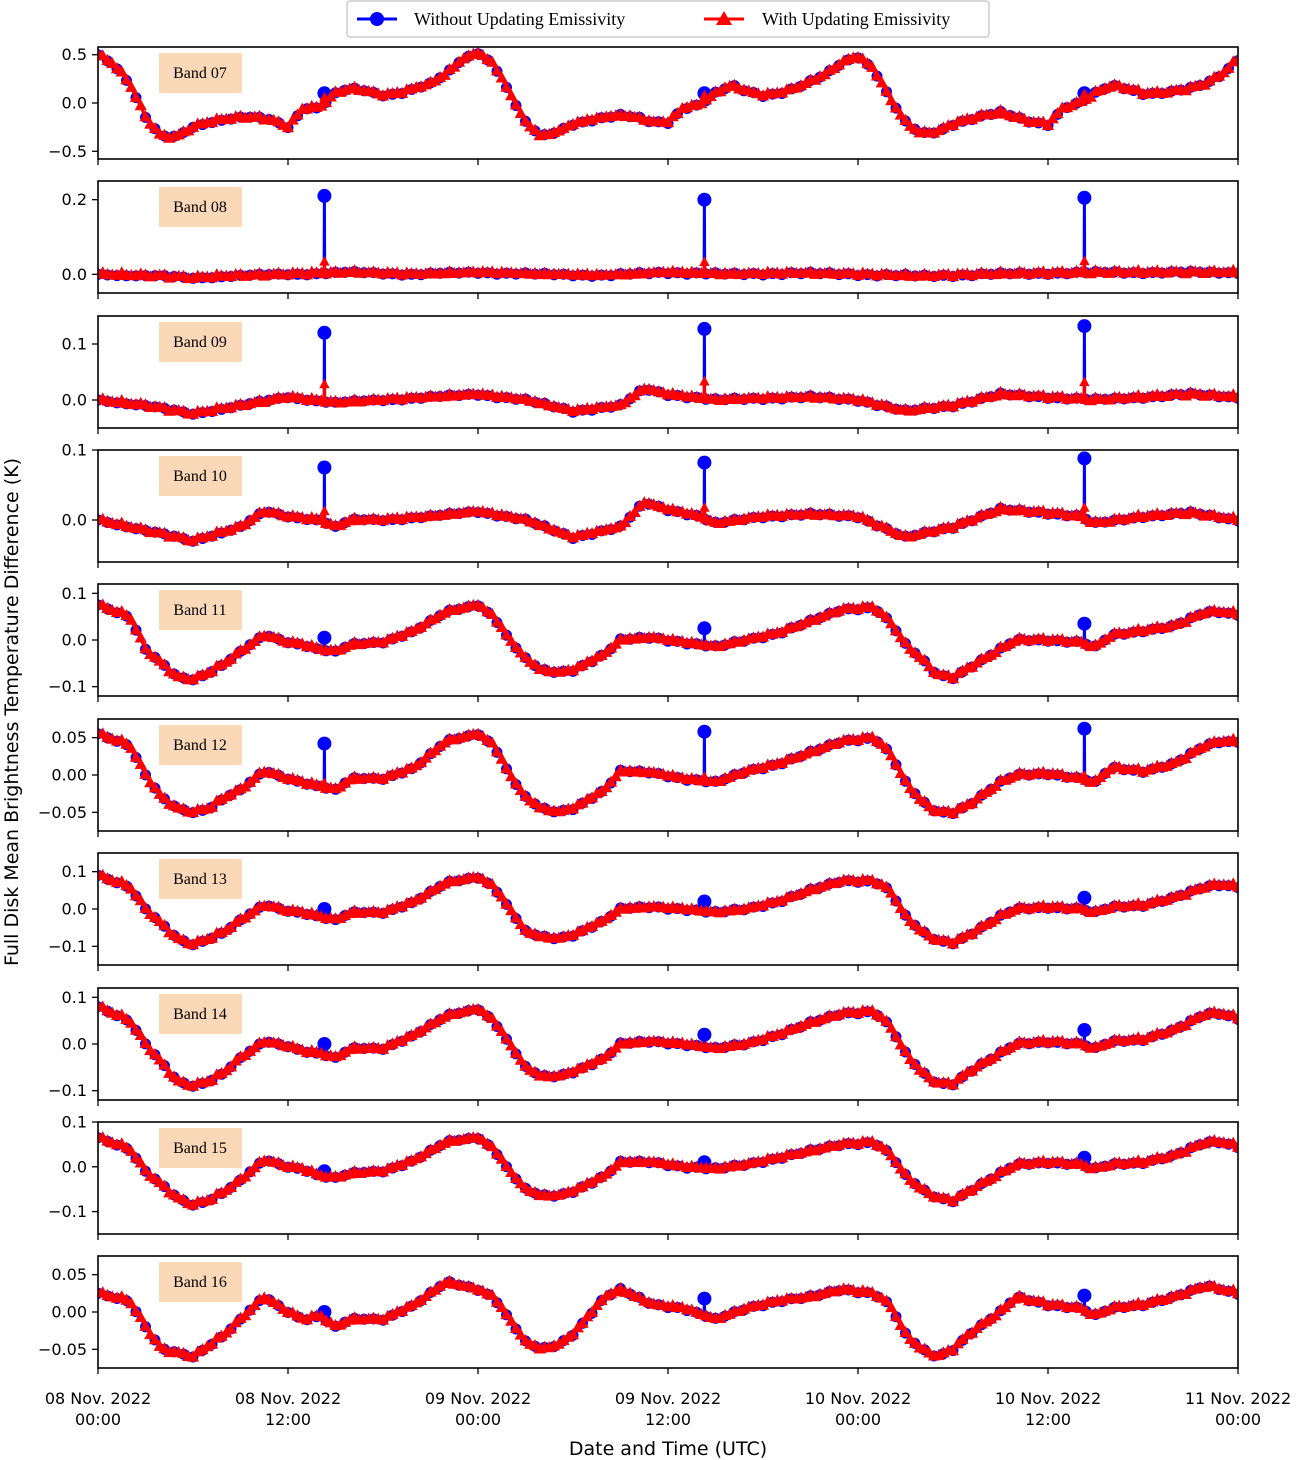 The image size is (1297, 1460). I want to click on y-tick-label: −0.5, so click(67, 151).